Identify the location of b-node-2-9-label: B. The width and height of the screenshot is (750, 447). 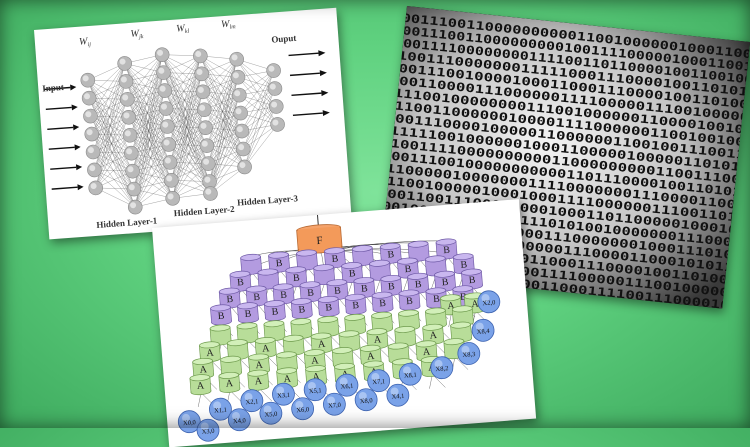
(472, 281).